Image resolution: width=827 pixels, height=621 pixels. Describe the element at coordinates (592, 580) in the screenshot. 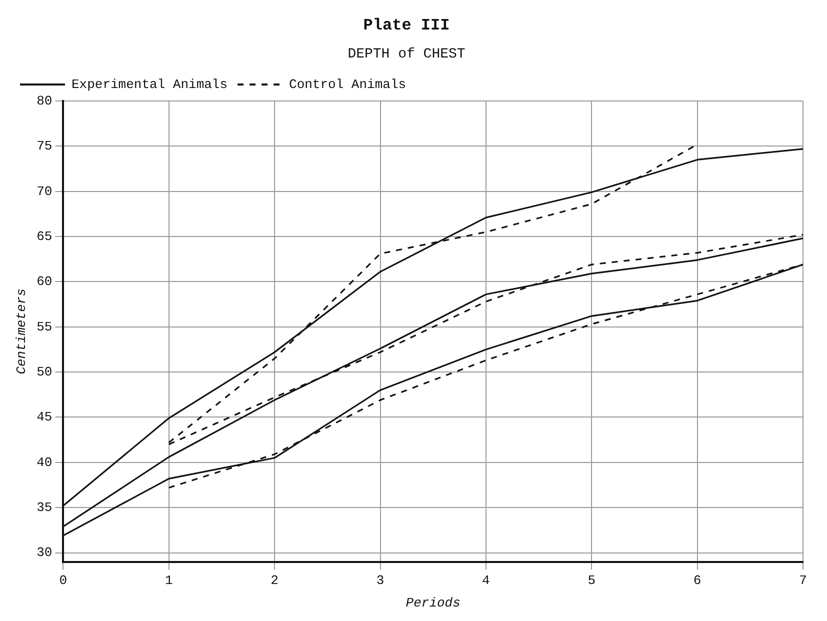

I see `x-tick-label: 5` at that location.